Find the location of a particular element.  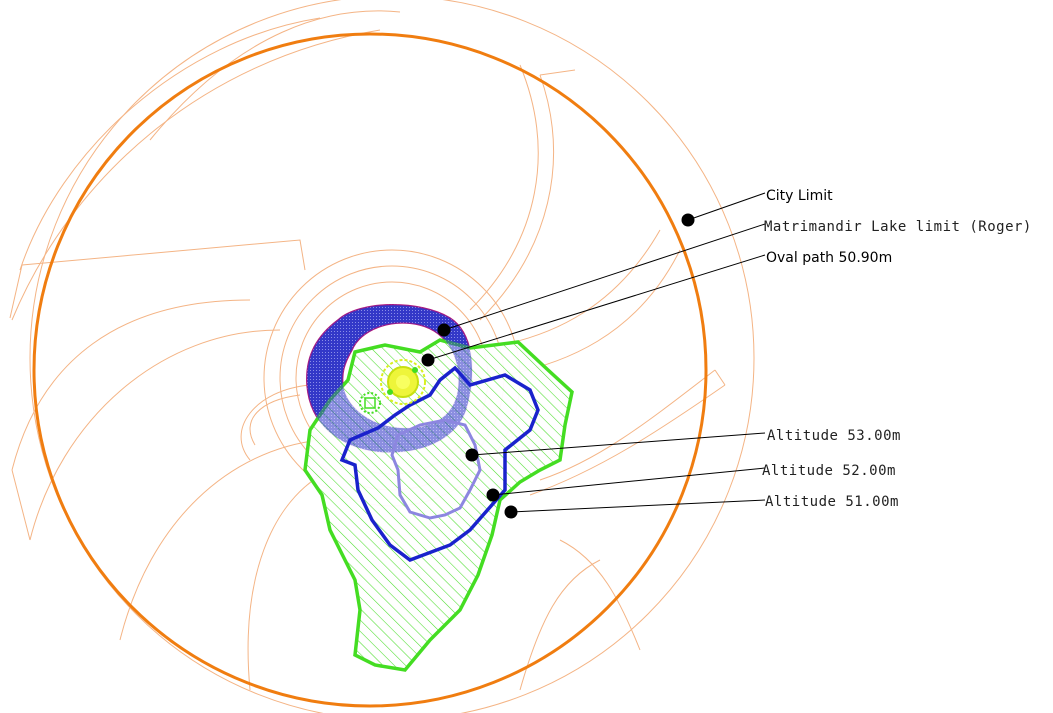

oval-path-marker is located at coordinates (428, 360).